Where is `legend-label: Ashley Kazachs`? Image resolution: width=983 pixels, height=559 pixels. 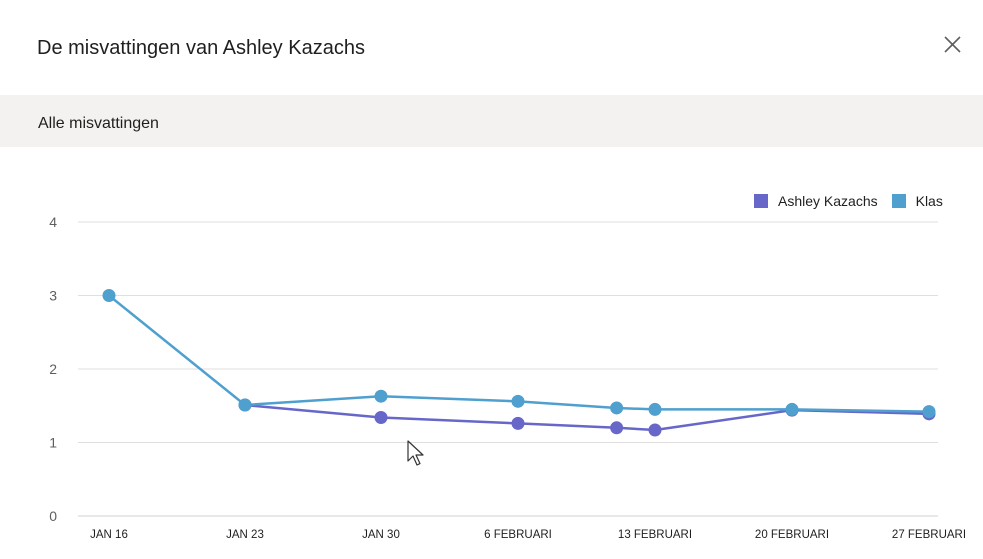 legend-label: Ashley Kazachs is located at coordinates (828, 201).